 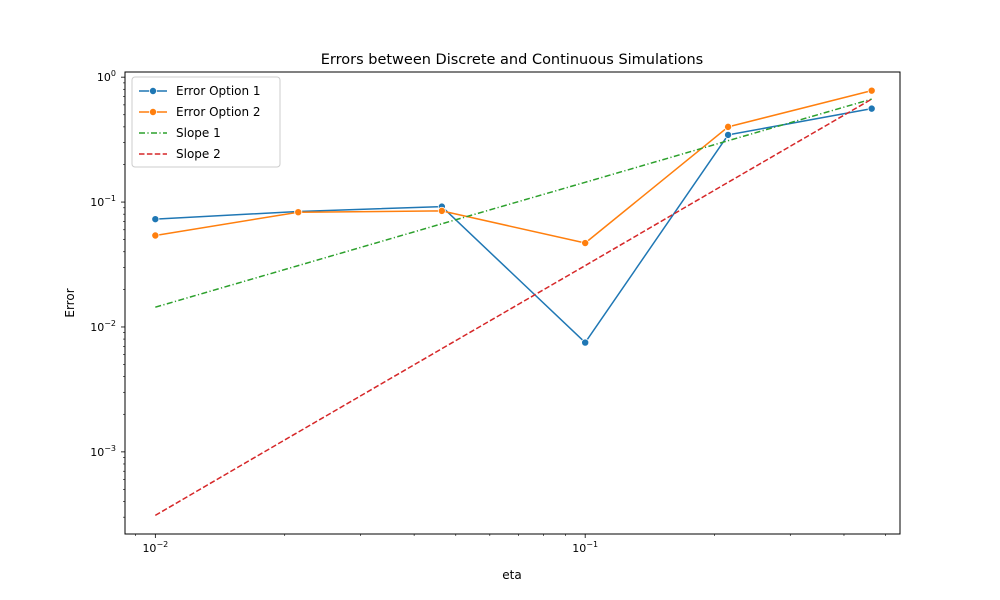 What do you see at coordinates (162, 544) in the screenshot?
I see `x-tick-label-exponent: −2` at bounding box center [162, 544].